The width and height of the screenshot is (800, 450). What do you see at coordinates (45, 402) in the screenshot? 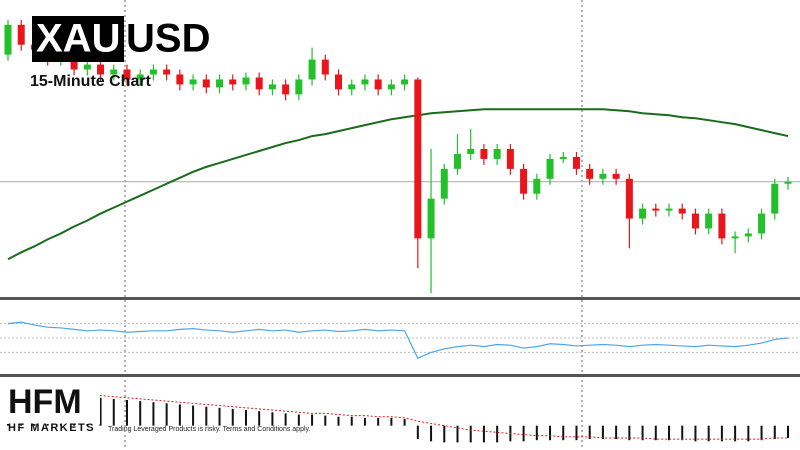
I see `logo: HFM` at bounding box center [45, 402].